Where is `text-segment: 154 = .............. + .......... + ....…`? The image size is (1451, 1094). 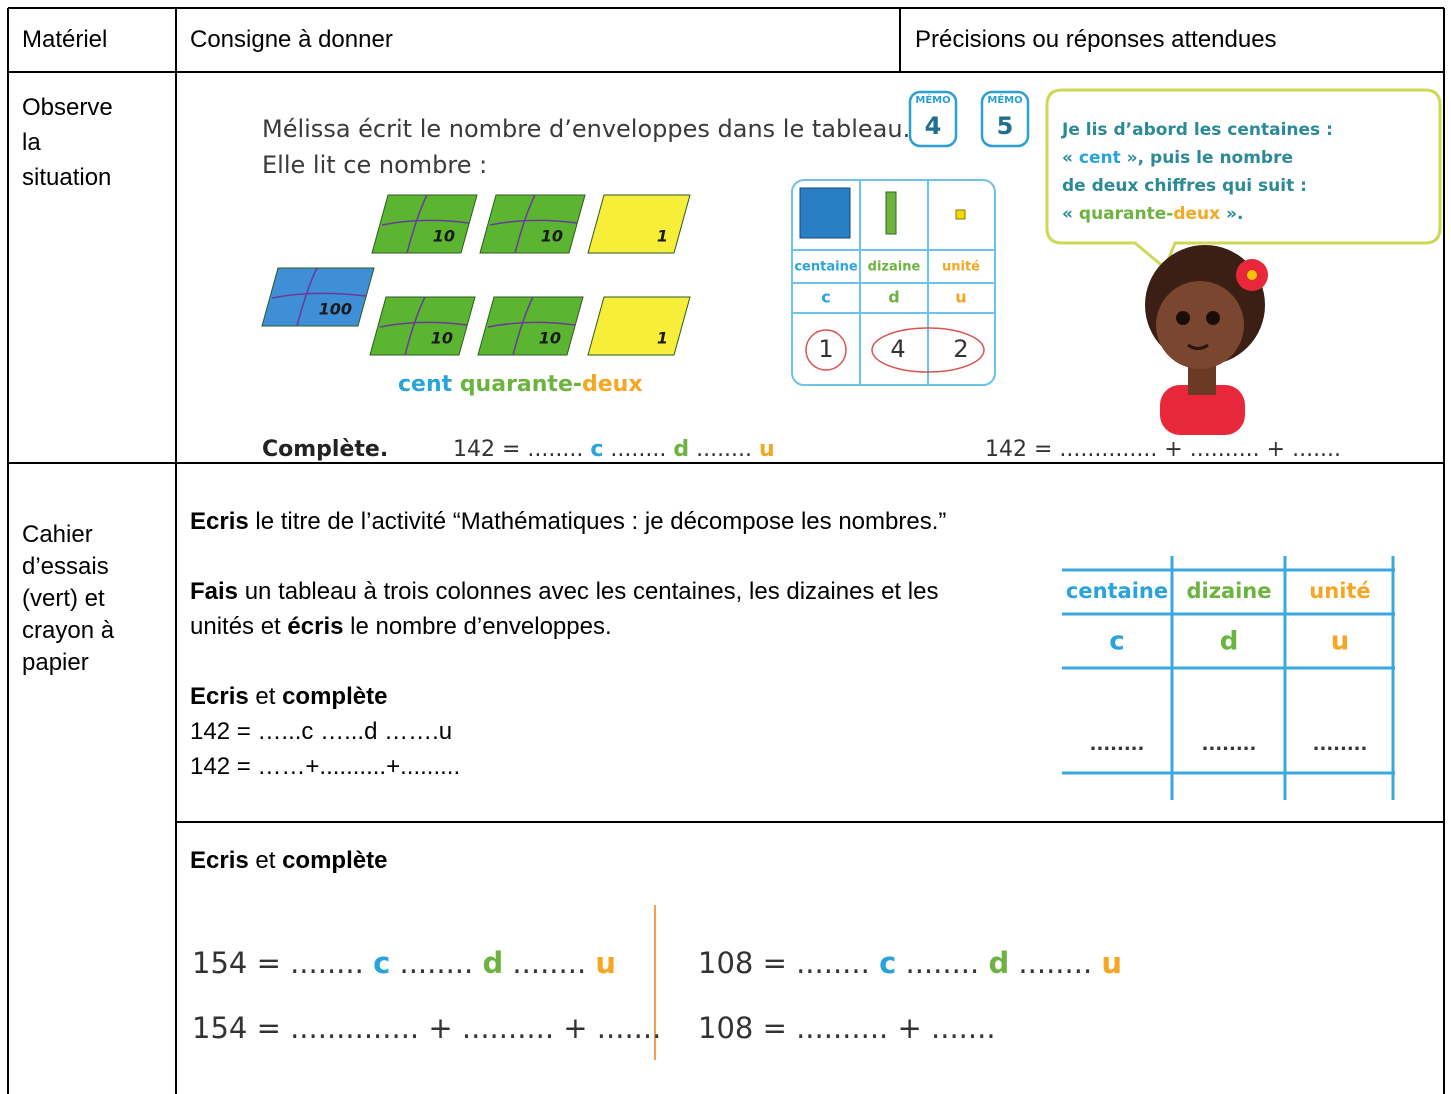 text-segment: 154 = .............. + .......... + ....… is located at coordinates (426, 1028).